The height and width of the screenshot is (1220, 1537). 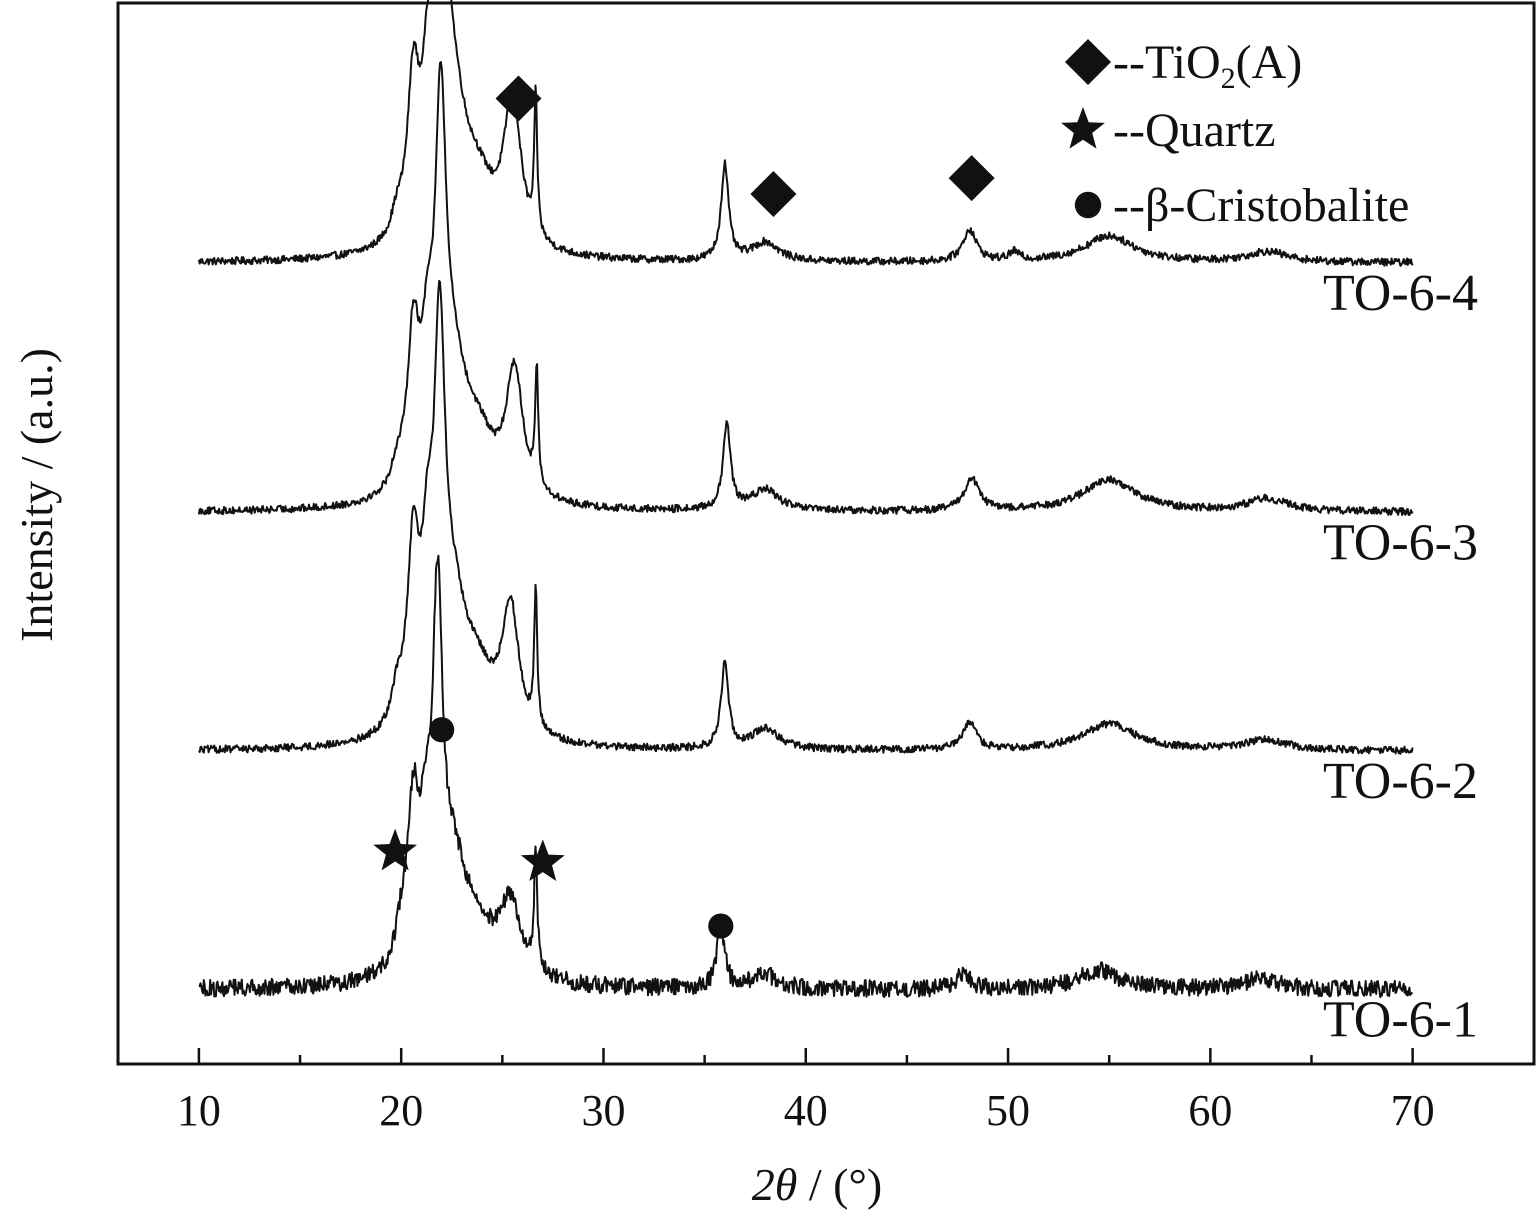 What do you see at coordinates (1194, 130) in the screenshot?
I see `legend-entry-label: --Quartz` at bounding box center [1194, 130].